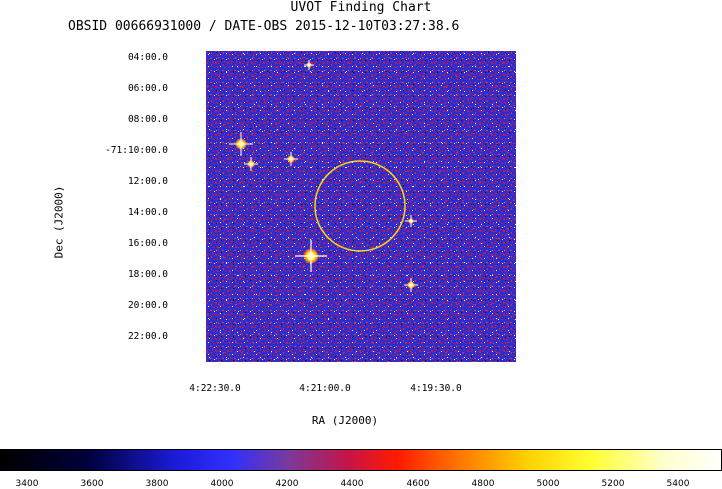 The width and height of the screenshot is (722, 489). Describe the element at coordinates (147, 305) in the screenshot. I see `dec-tick-label: 20:00.0` at that location.